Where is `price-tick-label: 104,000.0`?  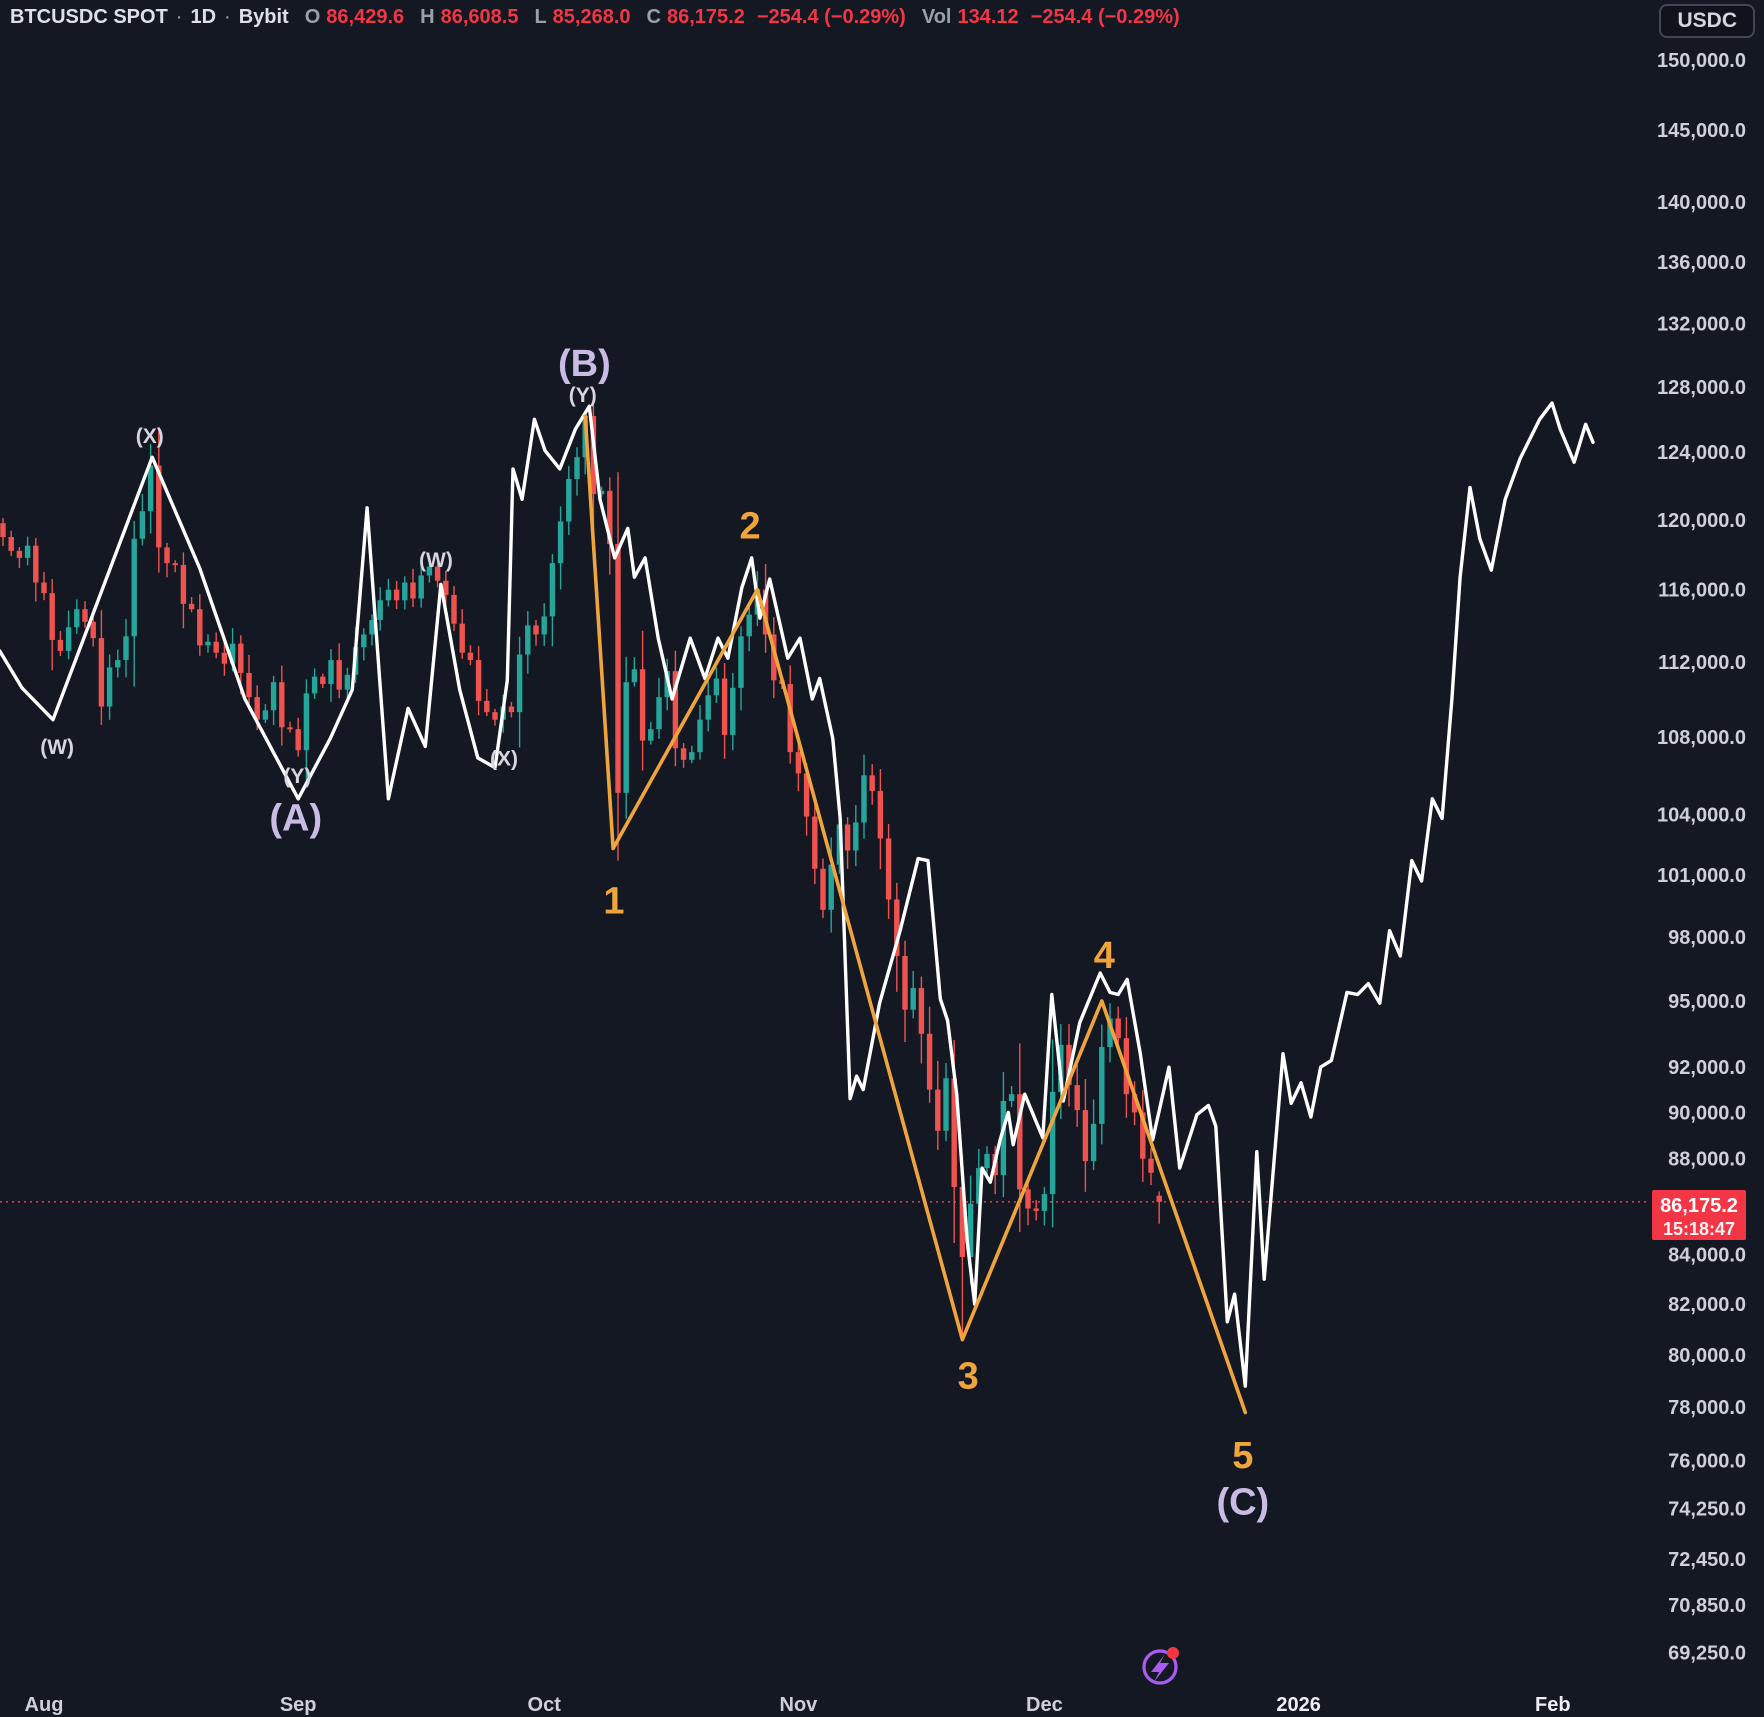 price-tick-label: 104,000.0 is located at coordinates (1701, 816).